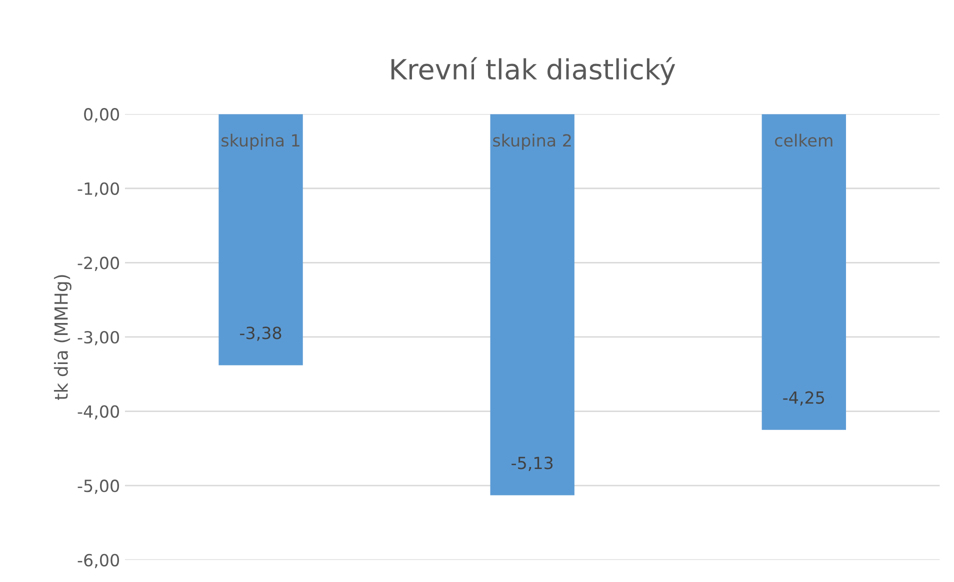 The image size is (954, 582). Describe the element at coordinates (533, 71) in the screenshot. I see `chart-title: Krevní tlak diastlický` at that location.